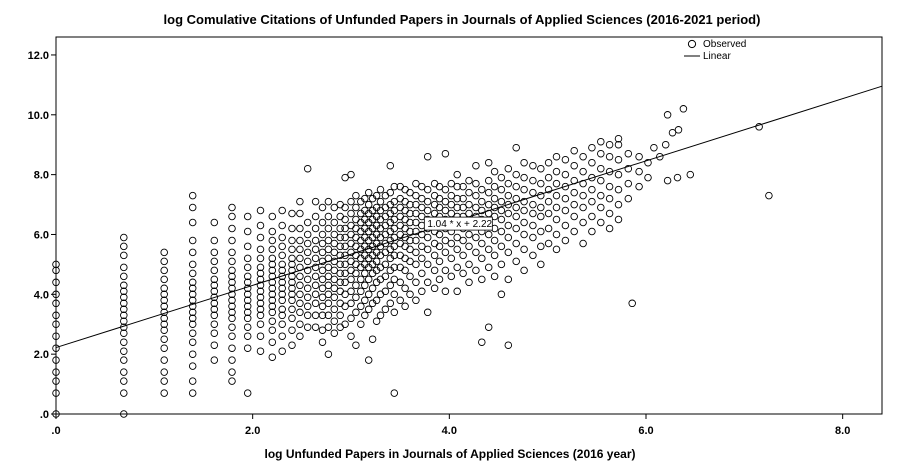 This screenshot has width=914, height=472. What do you see at coordinates (44, 415) in the screenshot?
I see `y-tick-label: .0` at bounding box center [44, 415].